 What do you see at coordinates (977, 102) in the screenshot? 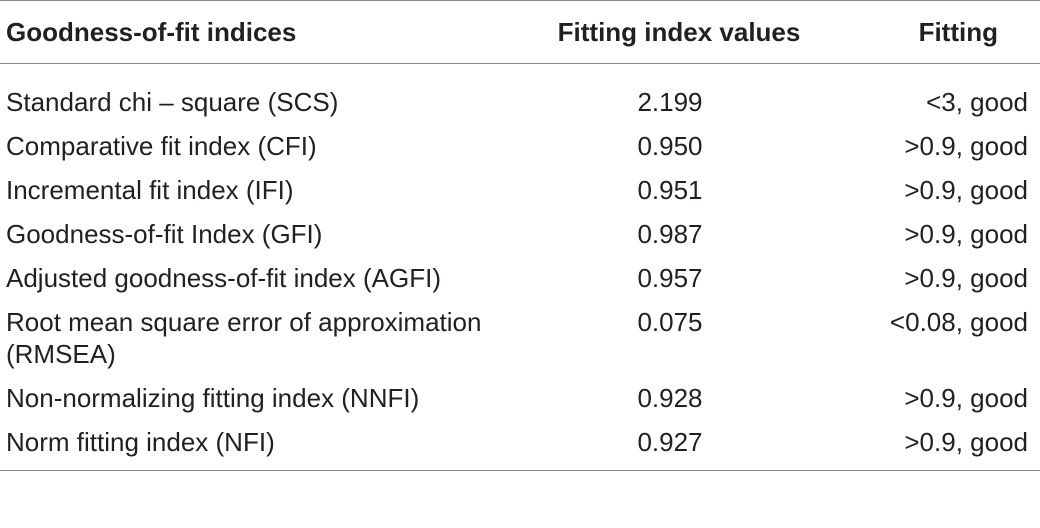
I see `fitting-cell: <3, good` at bounding box center [977, 102].